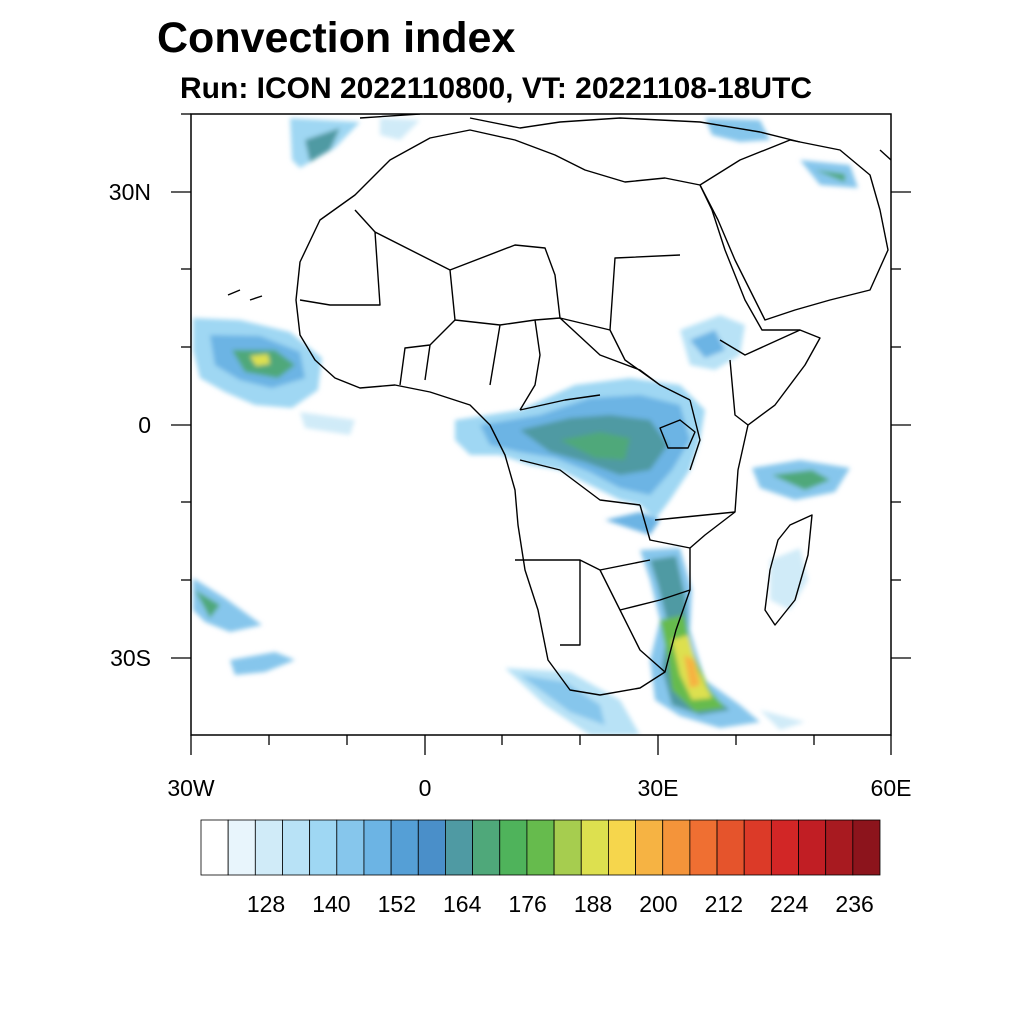 The height and width of the screenshot is (1024, 1024). What do you see at coordinates (130, 192) in the screenshot?
I see `lat-label: 30N` at bounding box center [130, 192].